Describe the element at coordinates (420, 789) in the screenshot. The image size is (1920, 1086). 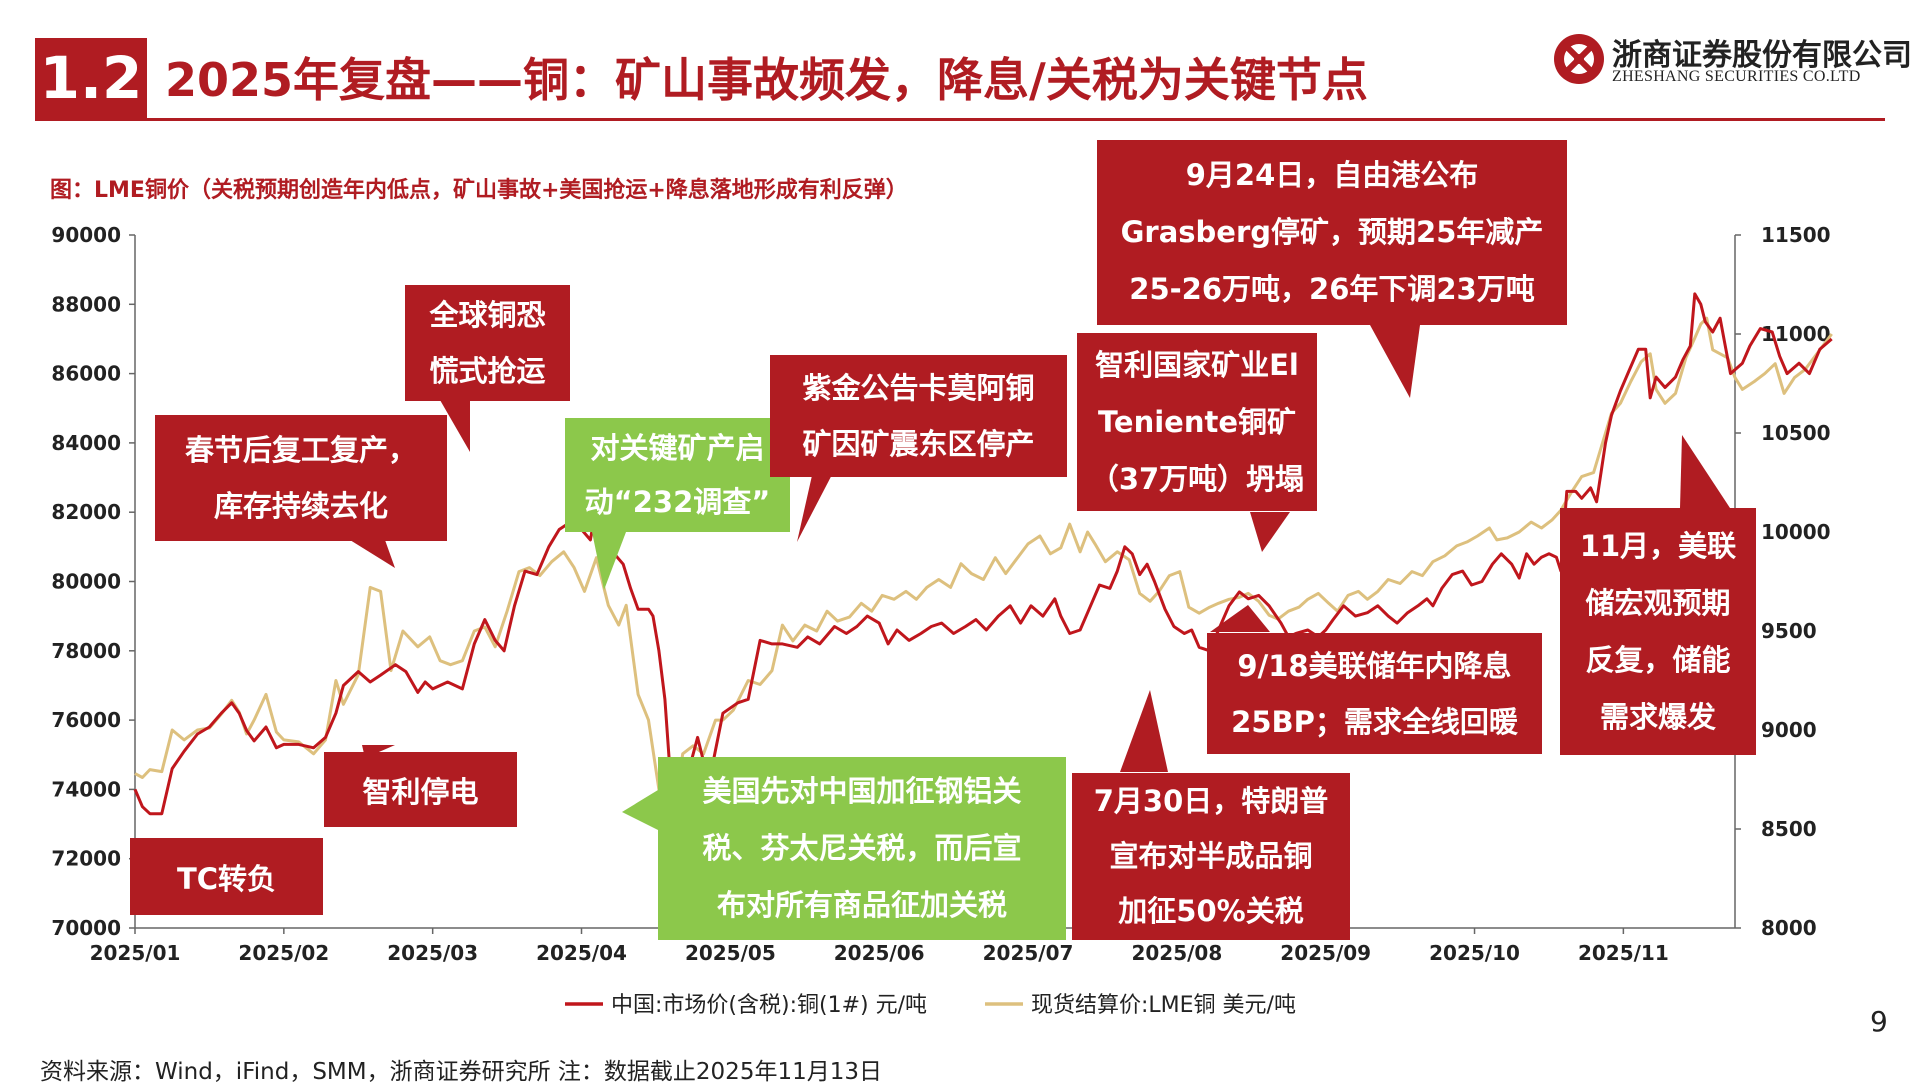
I see `callout-chile-outage: 智利停电` at that location.